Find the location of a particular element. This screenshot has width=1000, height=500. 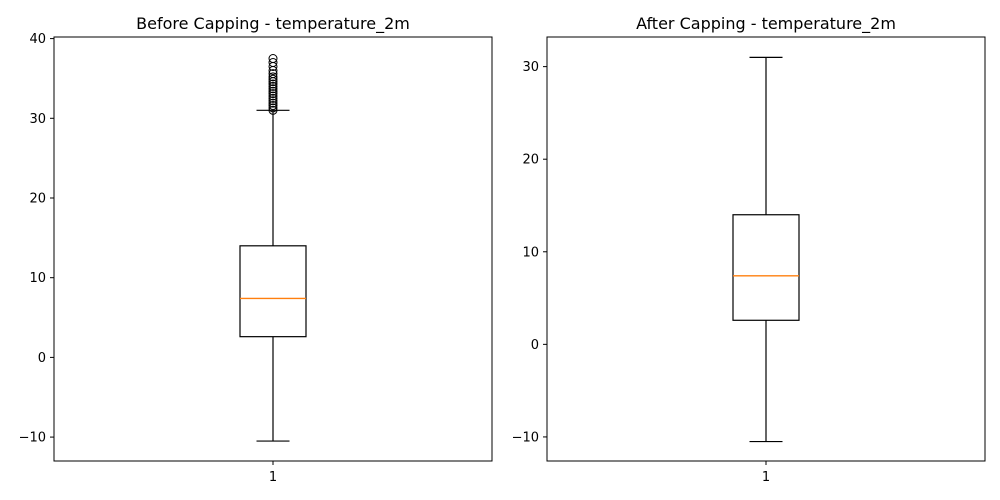

chart-title: After Capping - temperature_2m is located at coordinates (766, 24).